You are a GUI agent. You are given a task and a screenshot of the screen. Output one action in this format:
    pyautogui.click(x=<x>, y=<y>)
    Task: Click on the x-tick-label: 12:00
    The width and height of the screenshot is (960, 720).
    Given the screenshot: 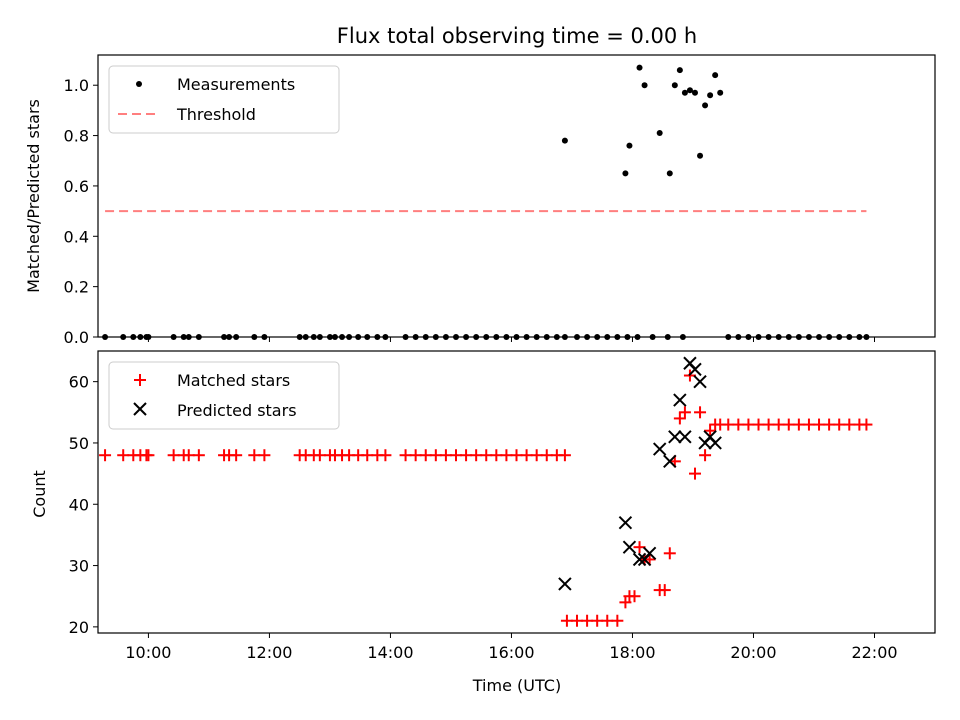 What is the action you would take?
    pyautogui.click(x=269, y=652)
    